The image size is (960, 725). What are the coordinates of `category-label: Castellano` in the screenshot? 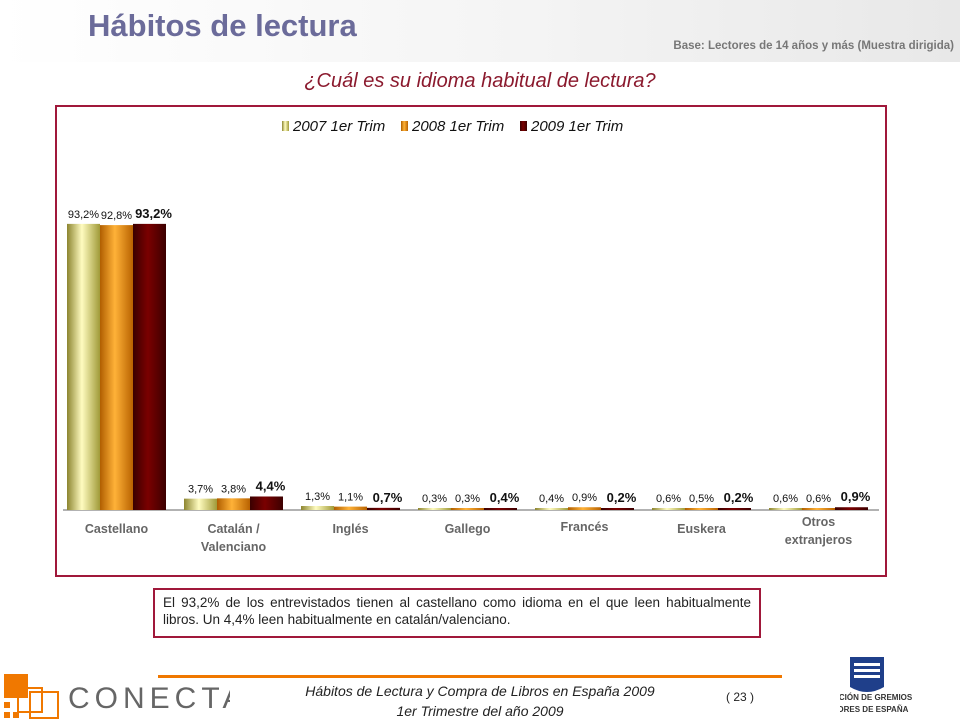 It's located at (117, 529).